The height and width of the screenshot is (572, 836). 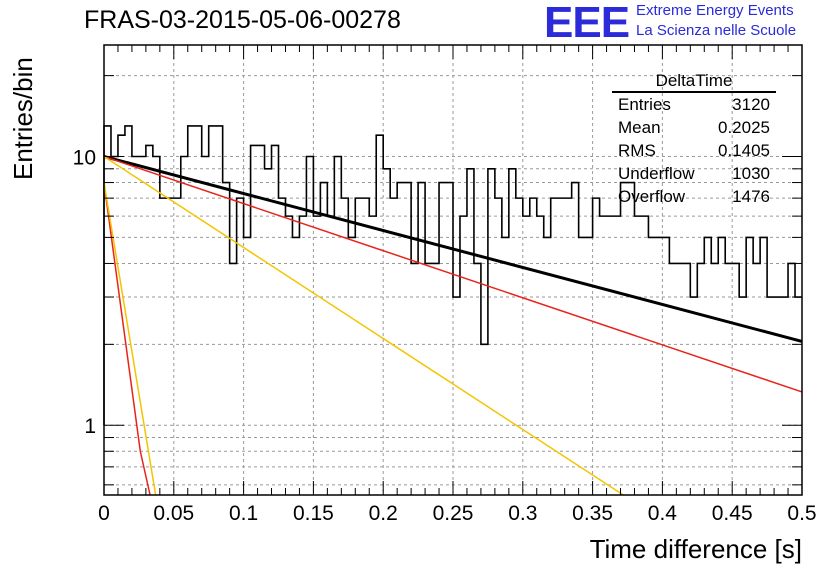 What do you see at coordinates (587, 23) in the screenshot?
I see `eee-logo: EEE` at bounding box center [587, 23].